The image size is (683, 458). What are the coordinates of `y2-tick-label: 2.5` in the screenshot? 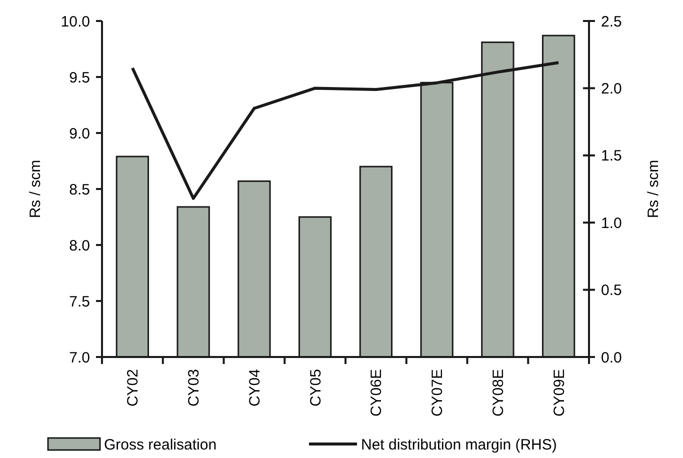 It's located at (611, 21).